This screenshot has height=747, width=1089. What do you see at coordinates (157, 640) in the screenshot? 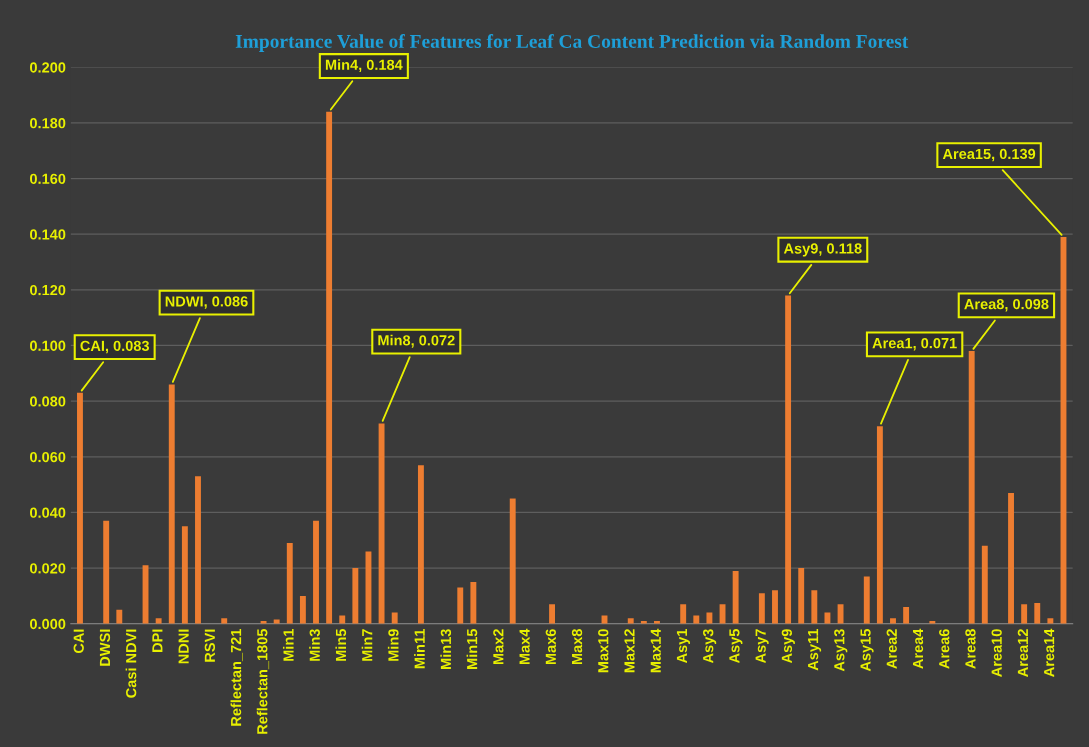
I see `x-tick-label: DPI` at bounding box center [157, 640].